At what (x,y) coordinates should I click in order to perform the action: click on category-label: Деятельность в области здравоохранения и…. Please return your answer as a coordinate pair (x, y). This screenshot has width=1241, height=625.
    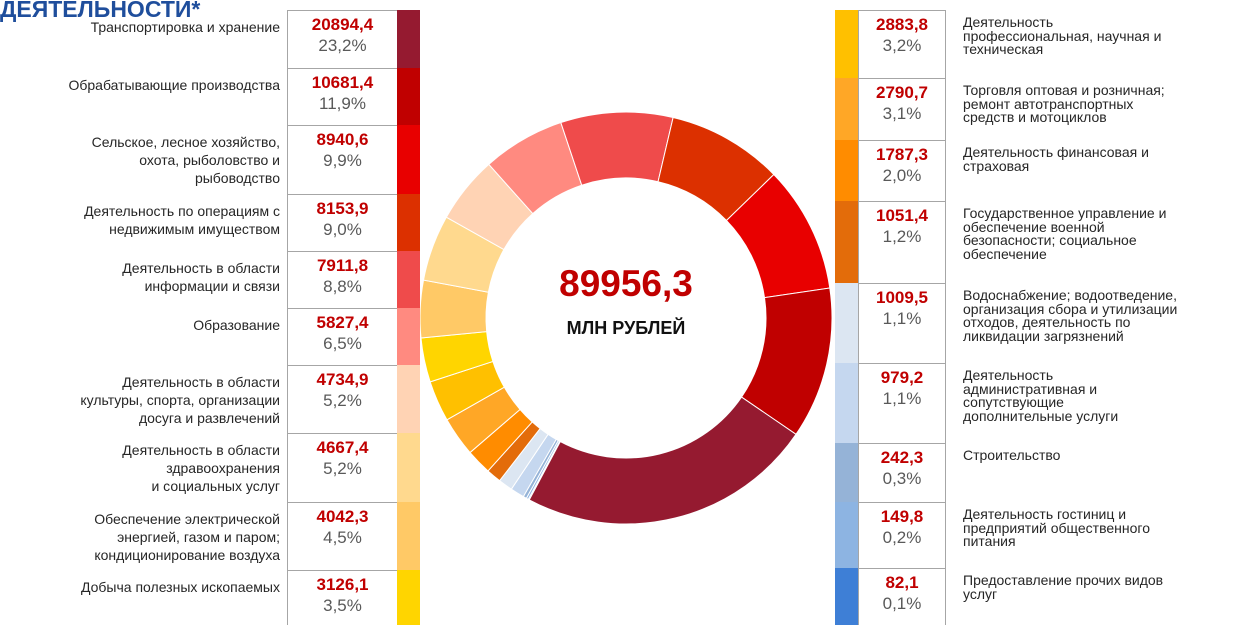
    Looking at the image, I should click on (201, 468).